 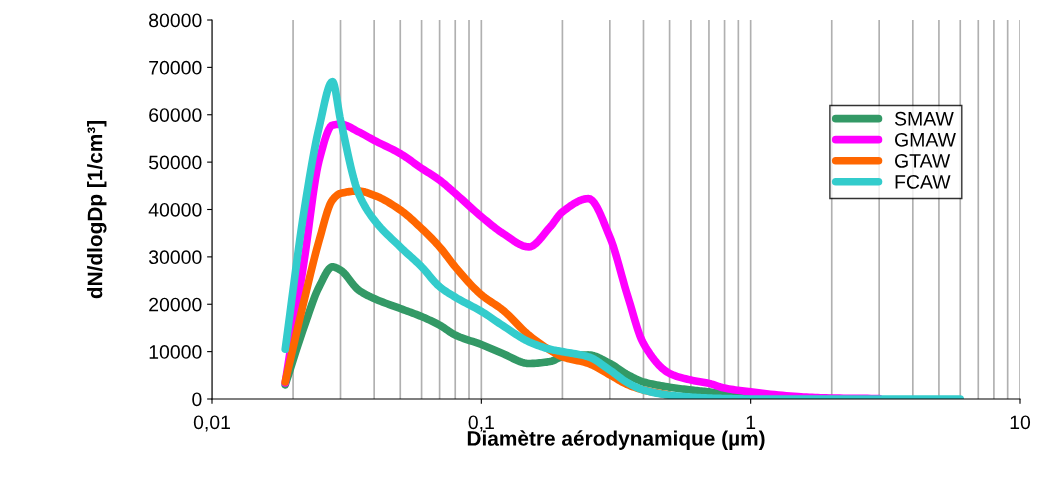 I want to click on y-tick-label: 20000, so click(x=175, y=304).